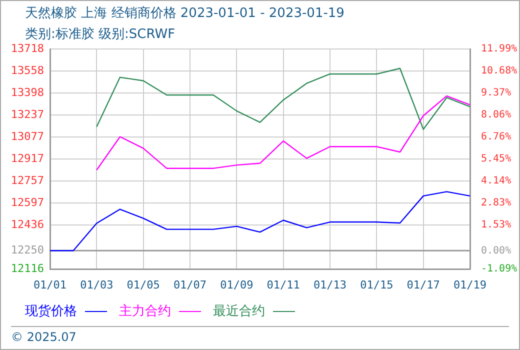  What do you see at coordinates (27, 48) in the screenshot?
I see `y-tick-label: 13718` at bounding box center [27, 48].